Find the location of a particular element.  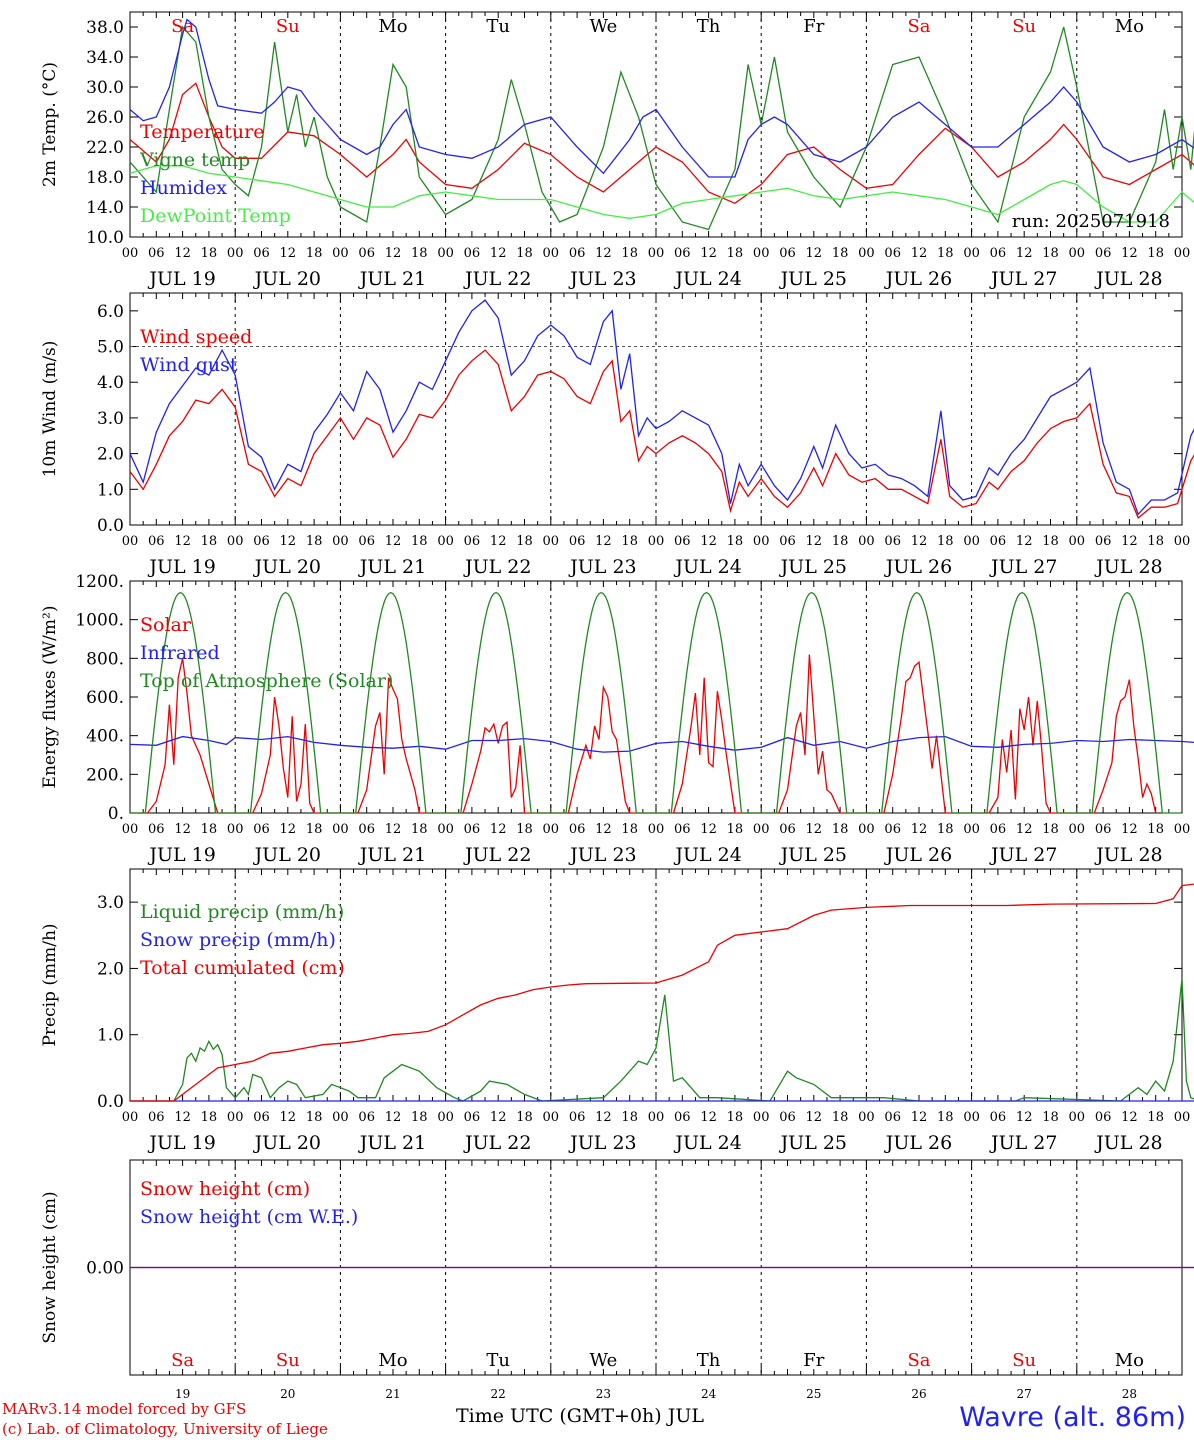

y-tick-label: 400. is located at coordinates (105, 737).